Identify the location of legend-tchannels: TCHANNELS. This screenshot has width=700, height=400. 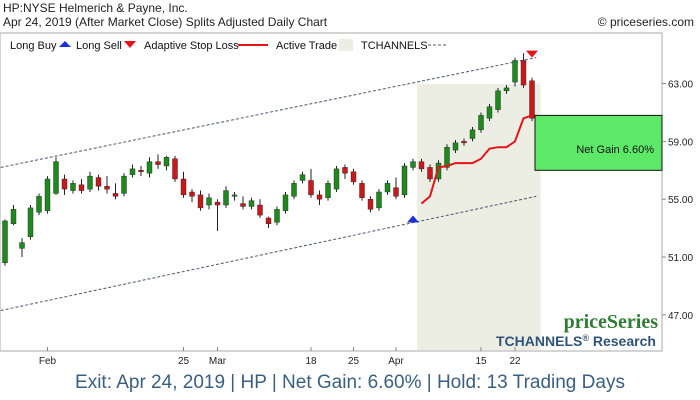
(394, 46).